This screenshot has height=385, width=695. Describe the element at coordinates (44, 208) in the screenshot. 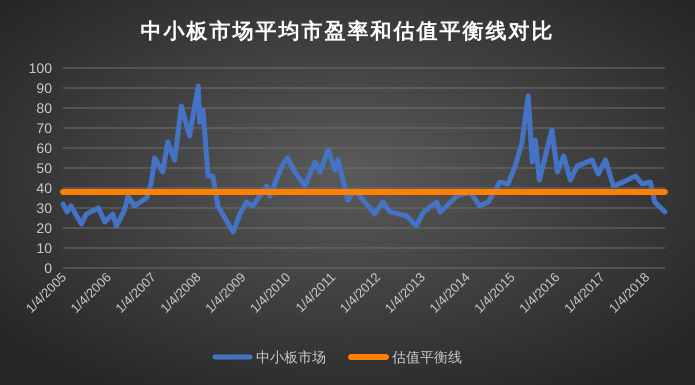

I see `y-tick-label: 30` at that location.